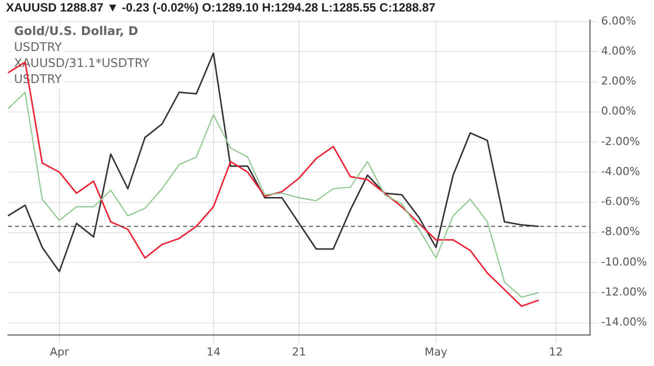 This screenshot has width=654, height=366. Describe the element at coordinates (436, 351) in the screenshot. I see `x-tick-label: May` at that location.